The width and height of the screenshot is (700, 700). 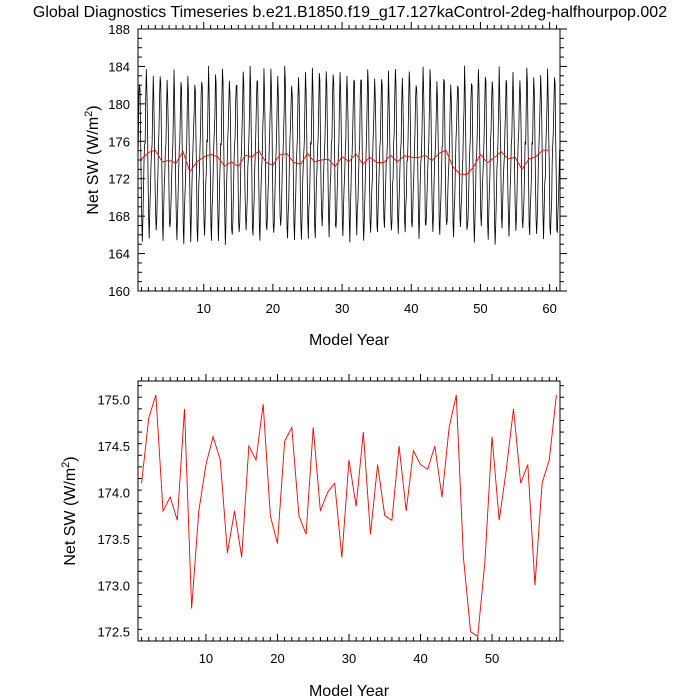 I want to click on top-x-tick-label: 50, so click(x=480, y=308).